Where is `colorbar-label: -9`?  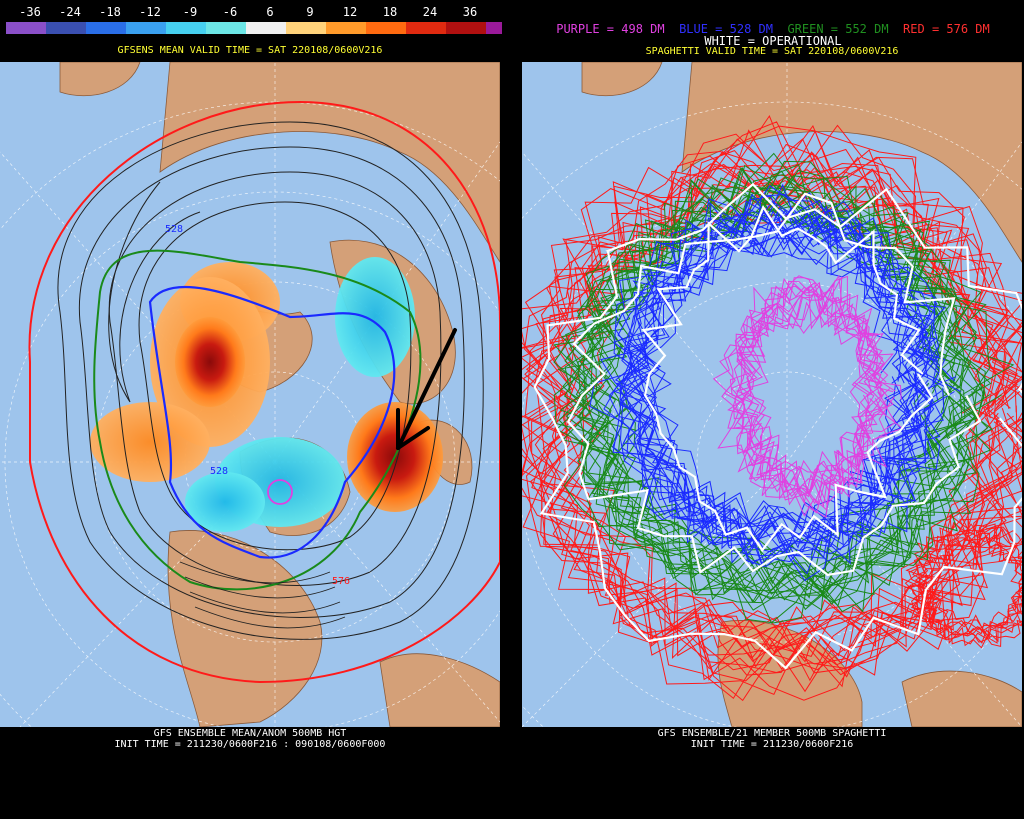
colorbar-label: -9 is located at coordinates (190, 12).